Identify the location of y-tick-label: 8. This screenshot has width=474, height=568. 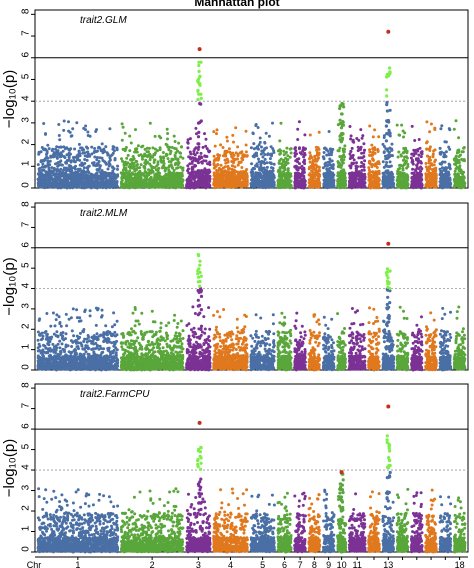
(26, 11).